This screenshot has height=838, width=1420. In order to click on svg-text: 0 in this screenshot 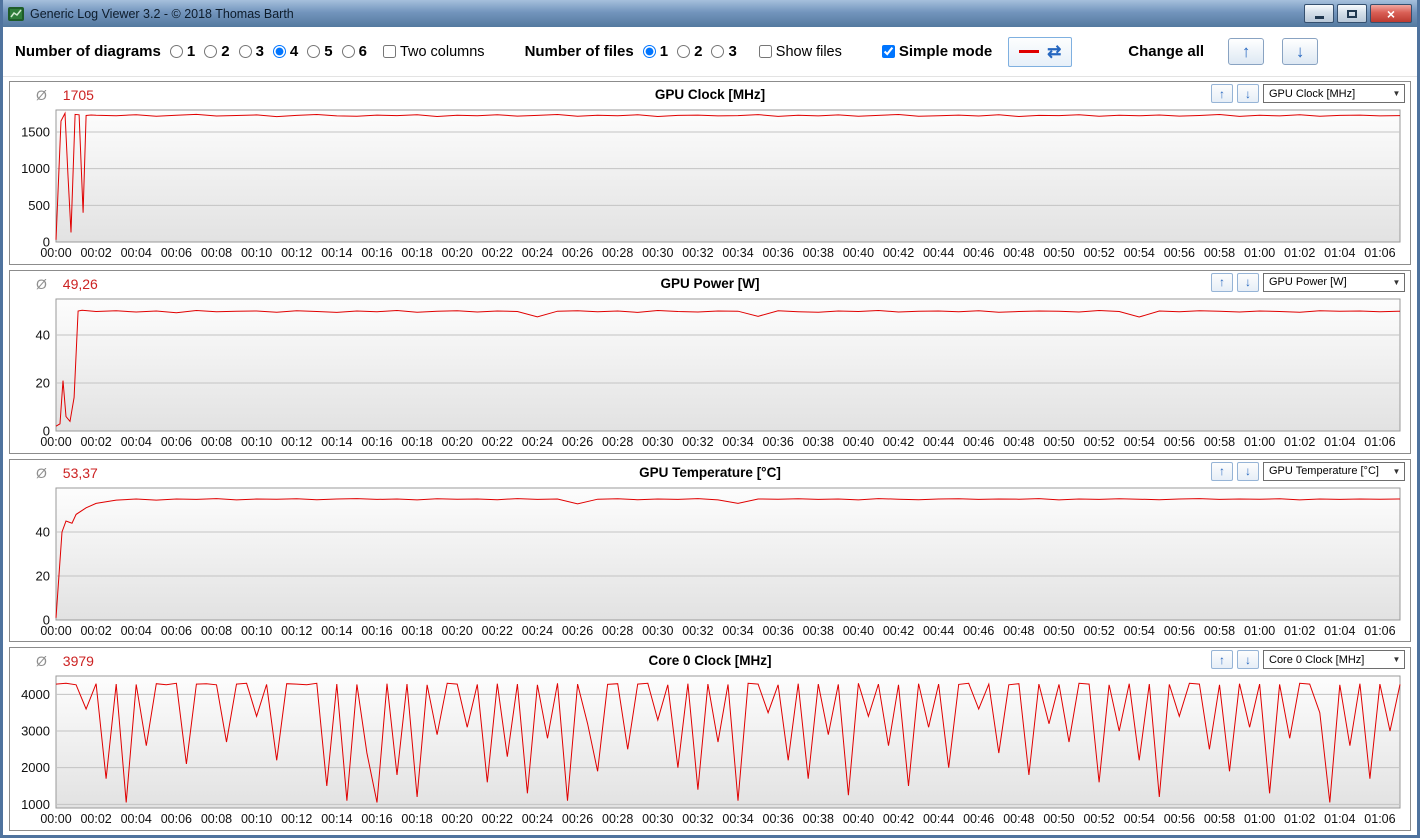, I will do `click(46, 242)`.